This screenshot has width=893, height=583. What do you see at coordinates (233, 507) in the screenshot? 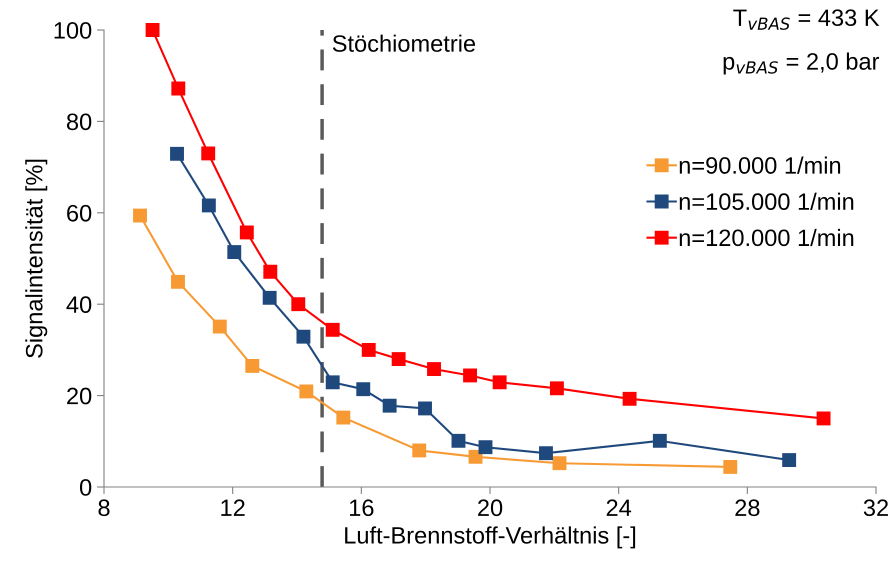
I see `x-tick-label: 12` at bounding box center [233, 507].